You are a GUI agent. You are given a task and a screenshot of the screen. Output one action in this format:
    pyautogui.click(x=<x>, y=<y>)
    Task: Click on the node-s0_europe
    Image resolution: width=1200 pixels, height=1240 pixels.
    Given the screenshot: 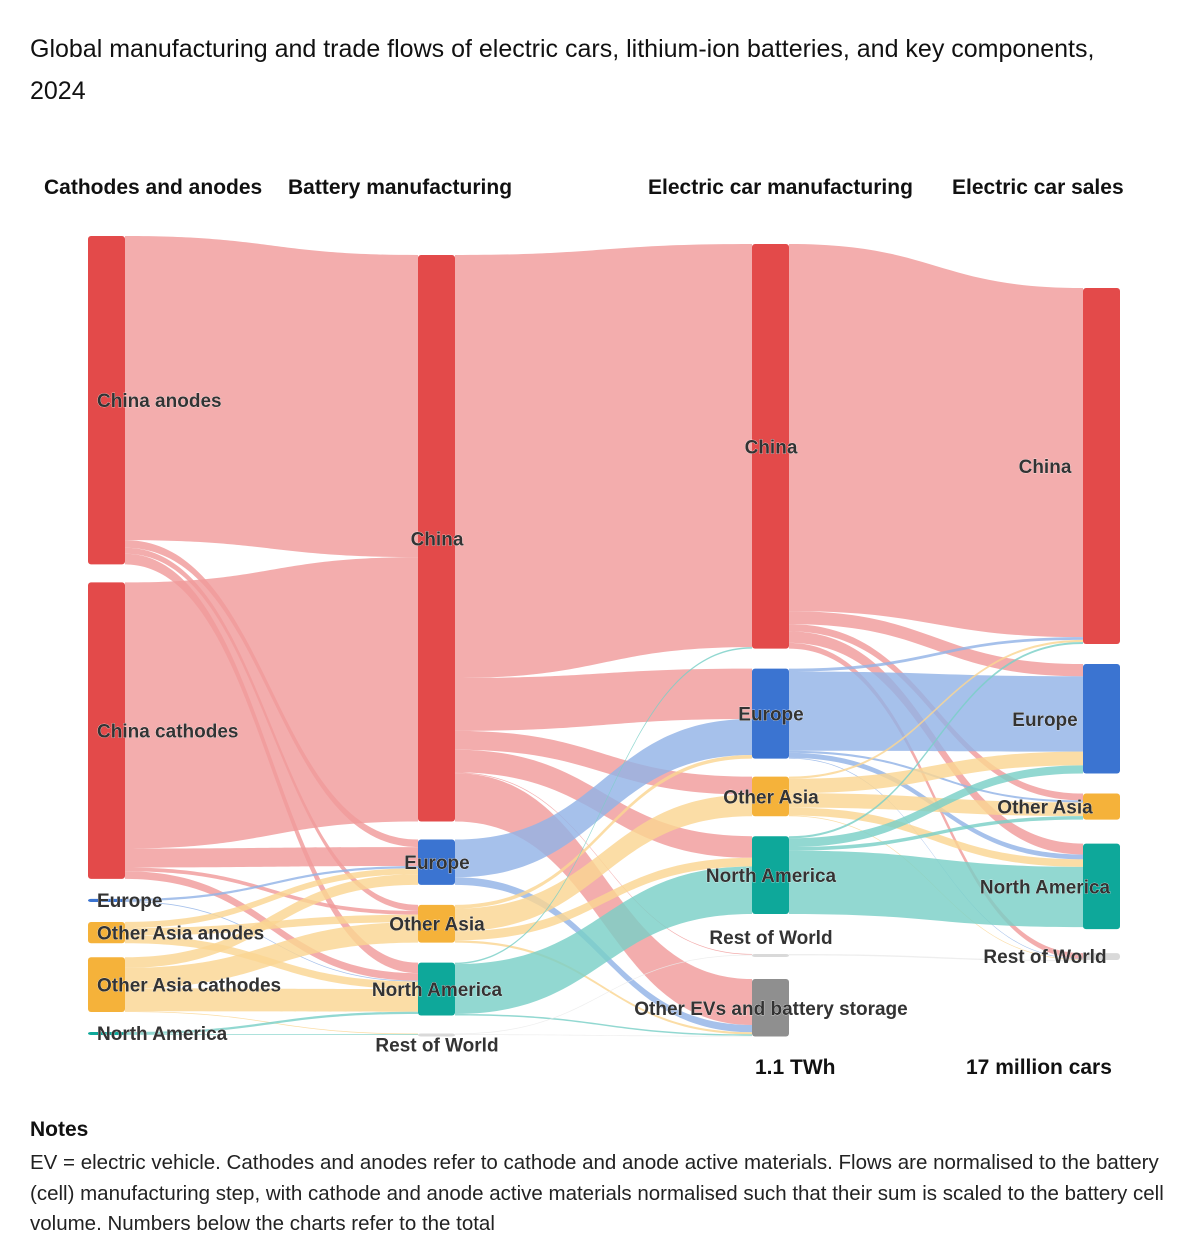 What is the action you would take?
    pyautogui.click(x=106, y=900)
    